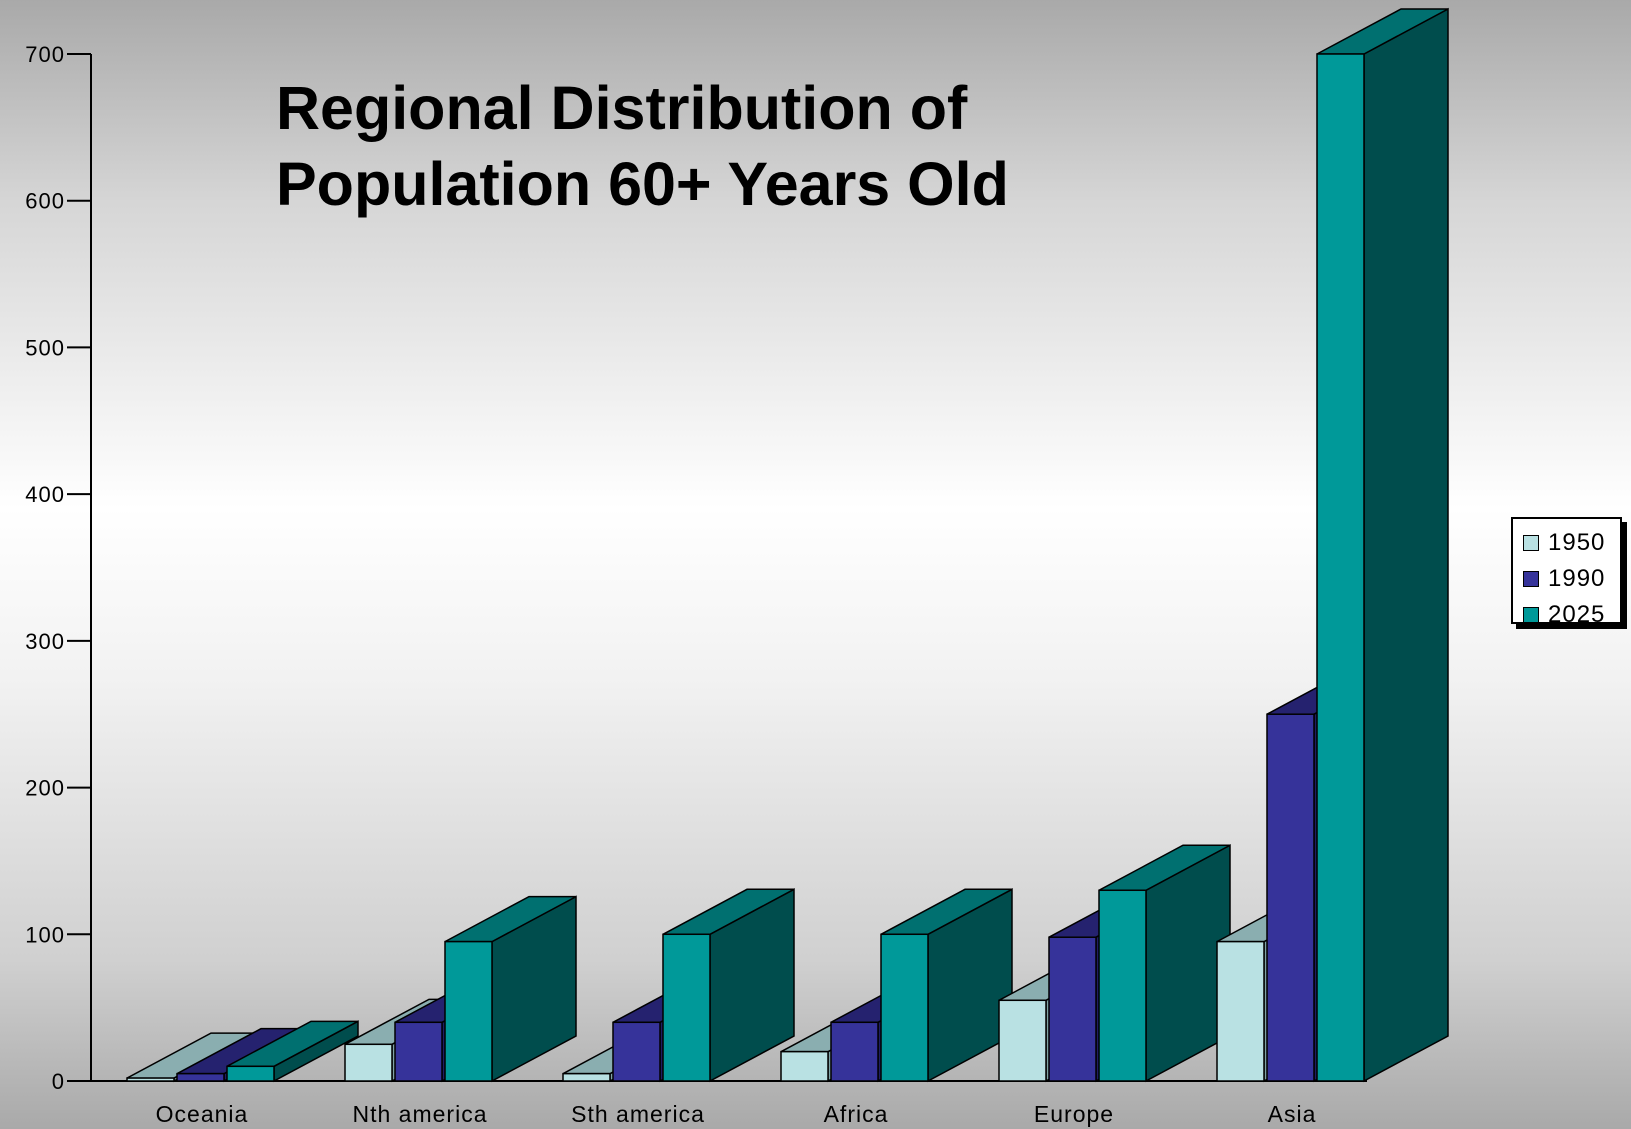  I want to click on y-tick-label: 500, so click(45, 347).